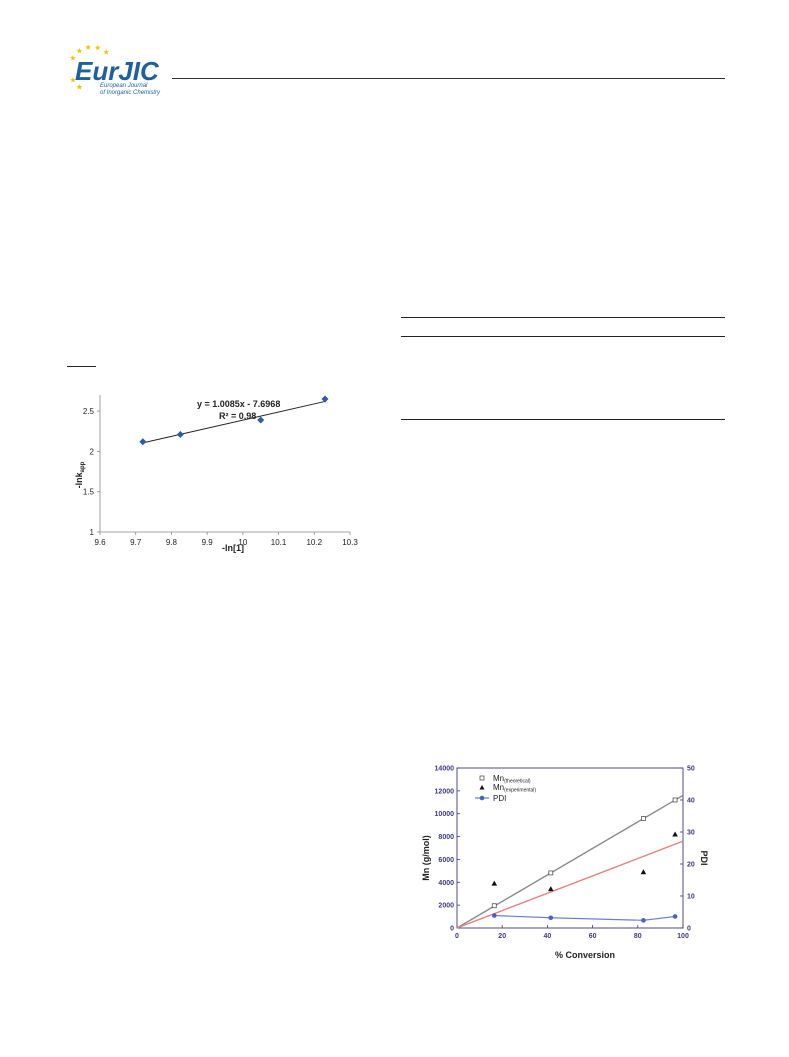 This screenshot has width=789, height=1057. What do you see at coordinates (92, 532) in the screenshot?
I see `y-tick-label: 1` at bounding box center [92, 532].